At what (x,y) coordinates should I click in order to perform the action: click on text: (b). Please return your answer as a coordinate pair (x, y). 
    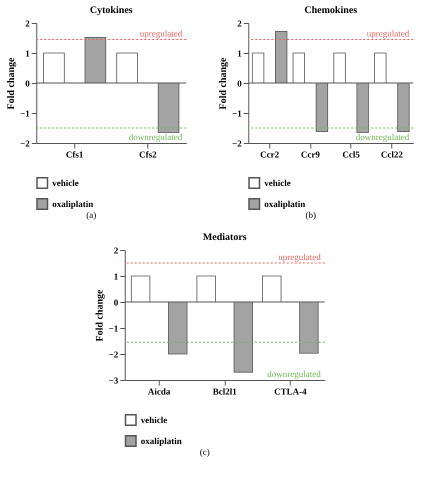
    Looking at the image, I should click on (311, 215).